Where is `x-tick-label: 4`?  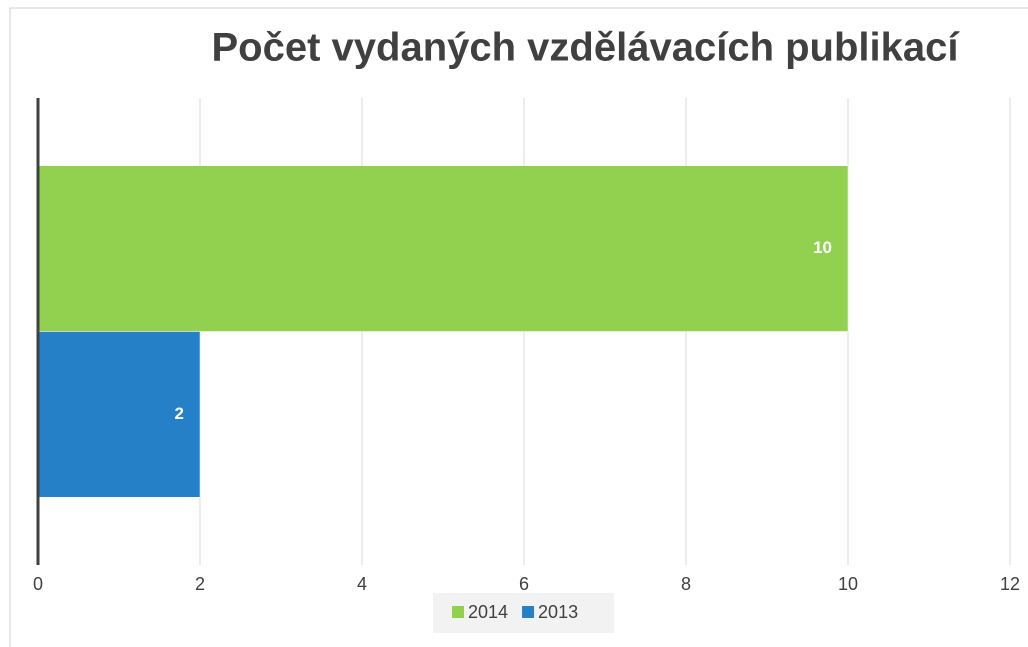
x-tick-label: 4 is located at coordinates (362, 584).